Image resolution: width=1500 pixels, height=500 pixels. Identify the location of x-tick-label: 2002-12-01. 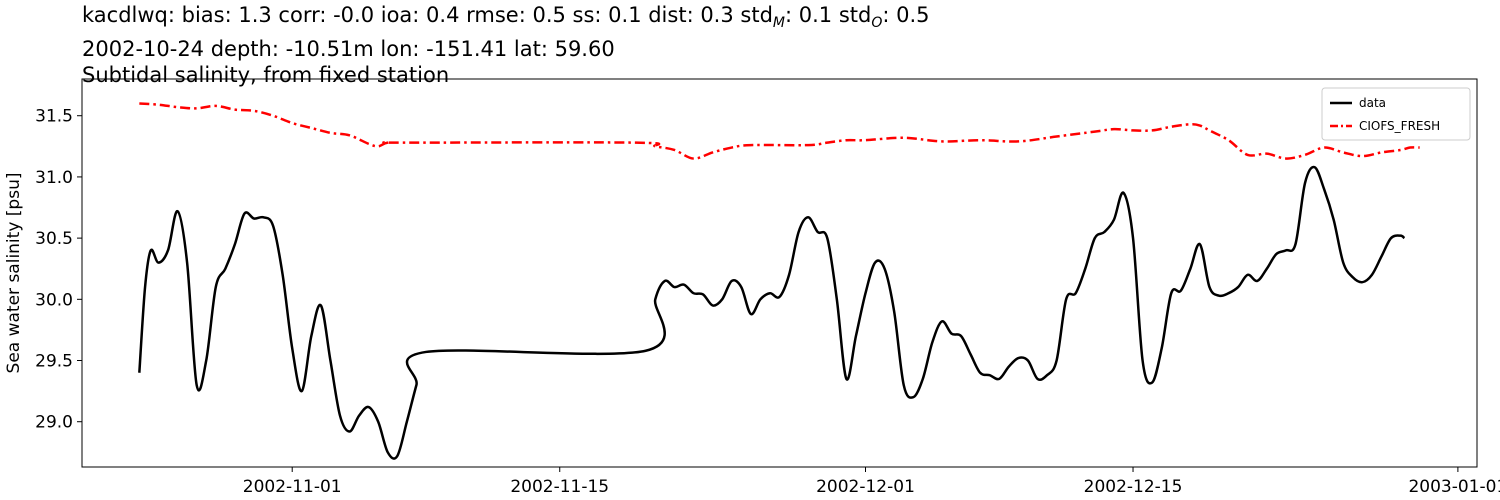
(865, 487).